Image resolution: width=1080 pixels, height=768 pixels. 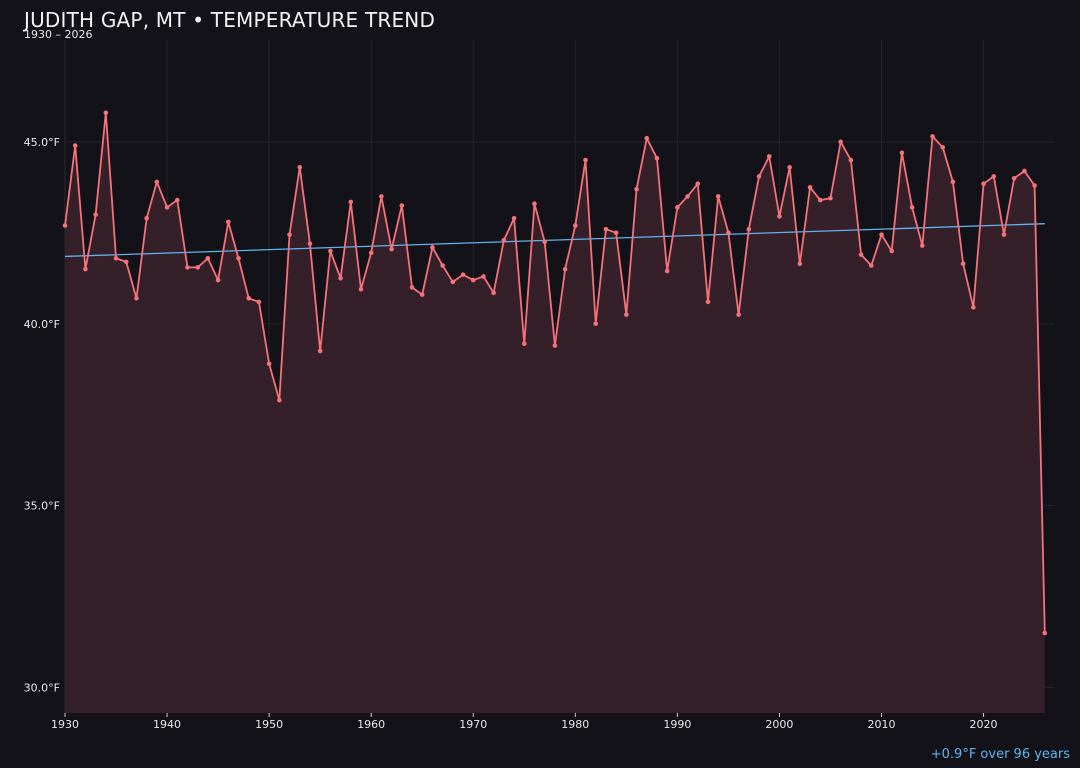 What do you see at coordinates (42, 688) in the screenshot?
I see `y-tick-label: 30.0°F` at bounding box center [42, 688].